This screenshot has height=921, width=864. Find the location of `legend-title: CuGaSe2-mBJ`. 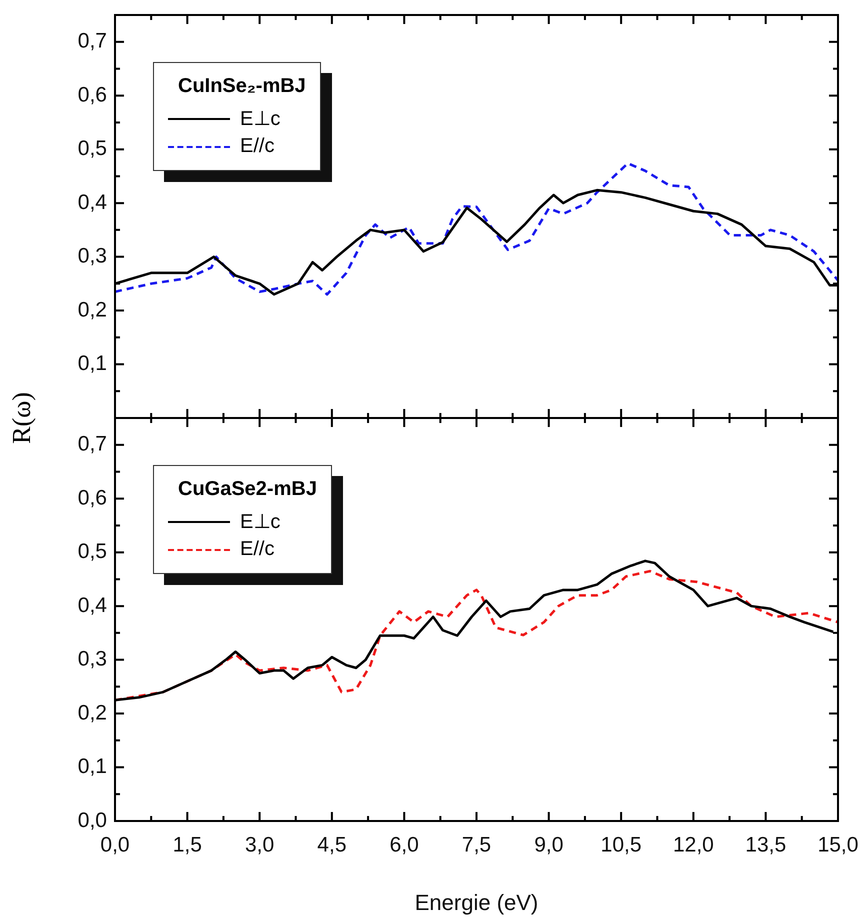

legend-title: CuGaSe2-mBJ is located at coordinates (247, 489).